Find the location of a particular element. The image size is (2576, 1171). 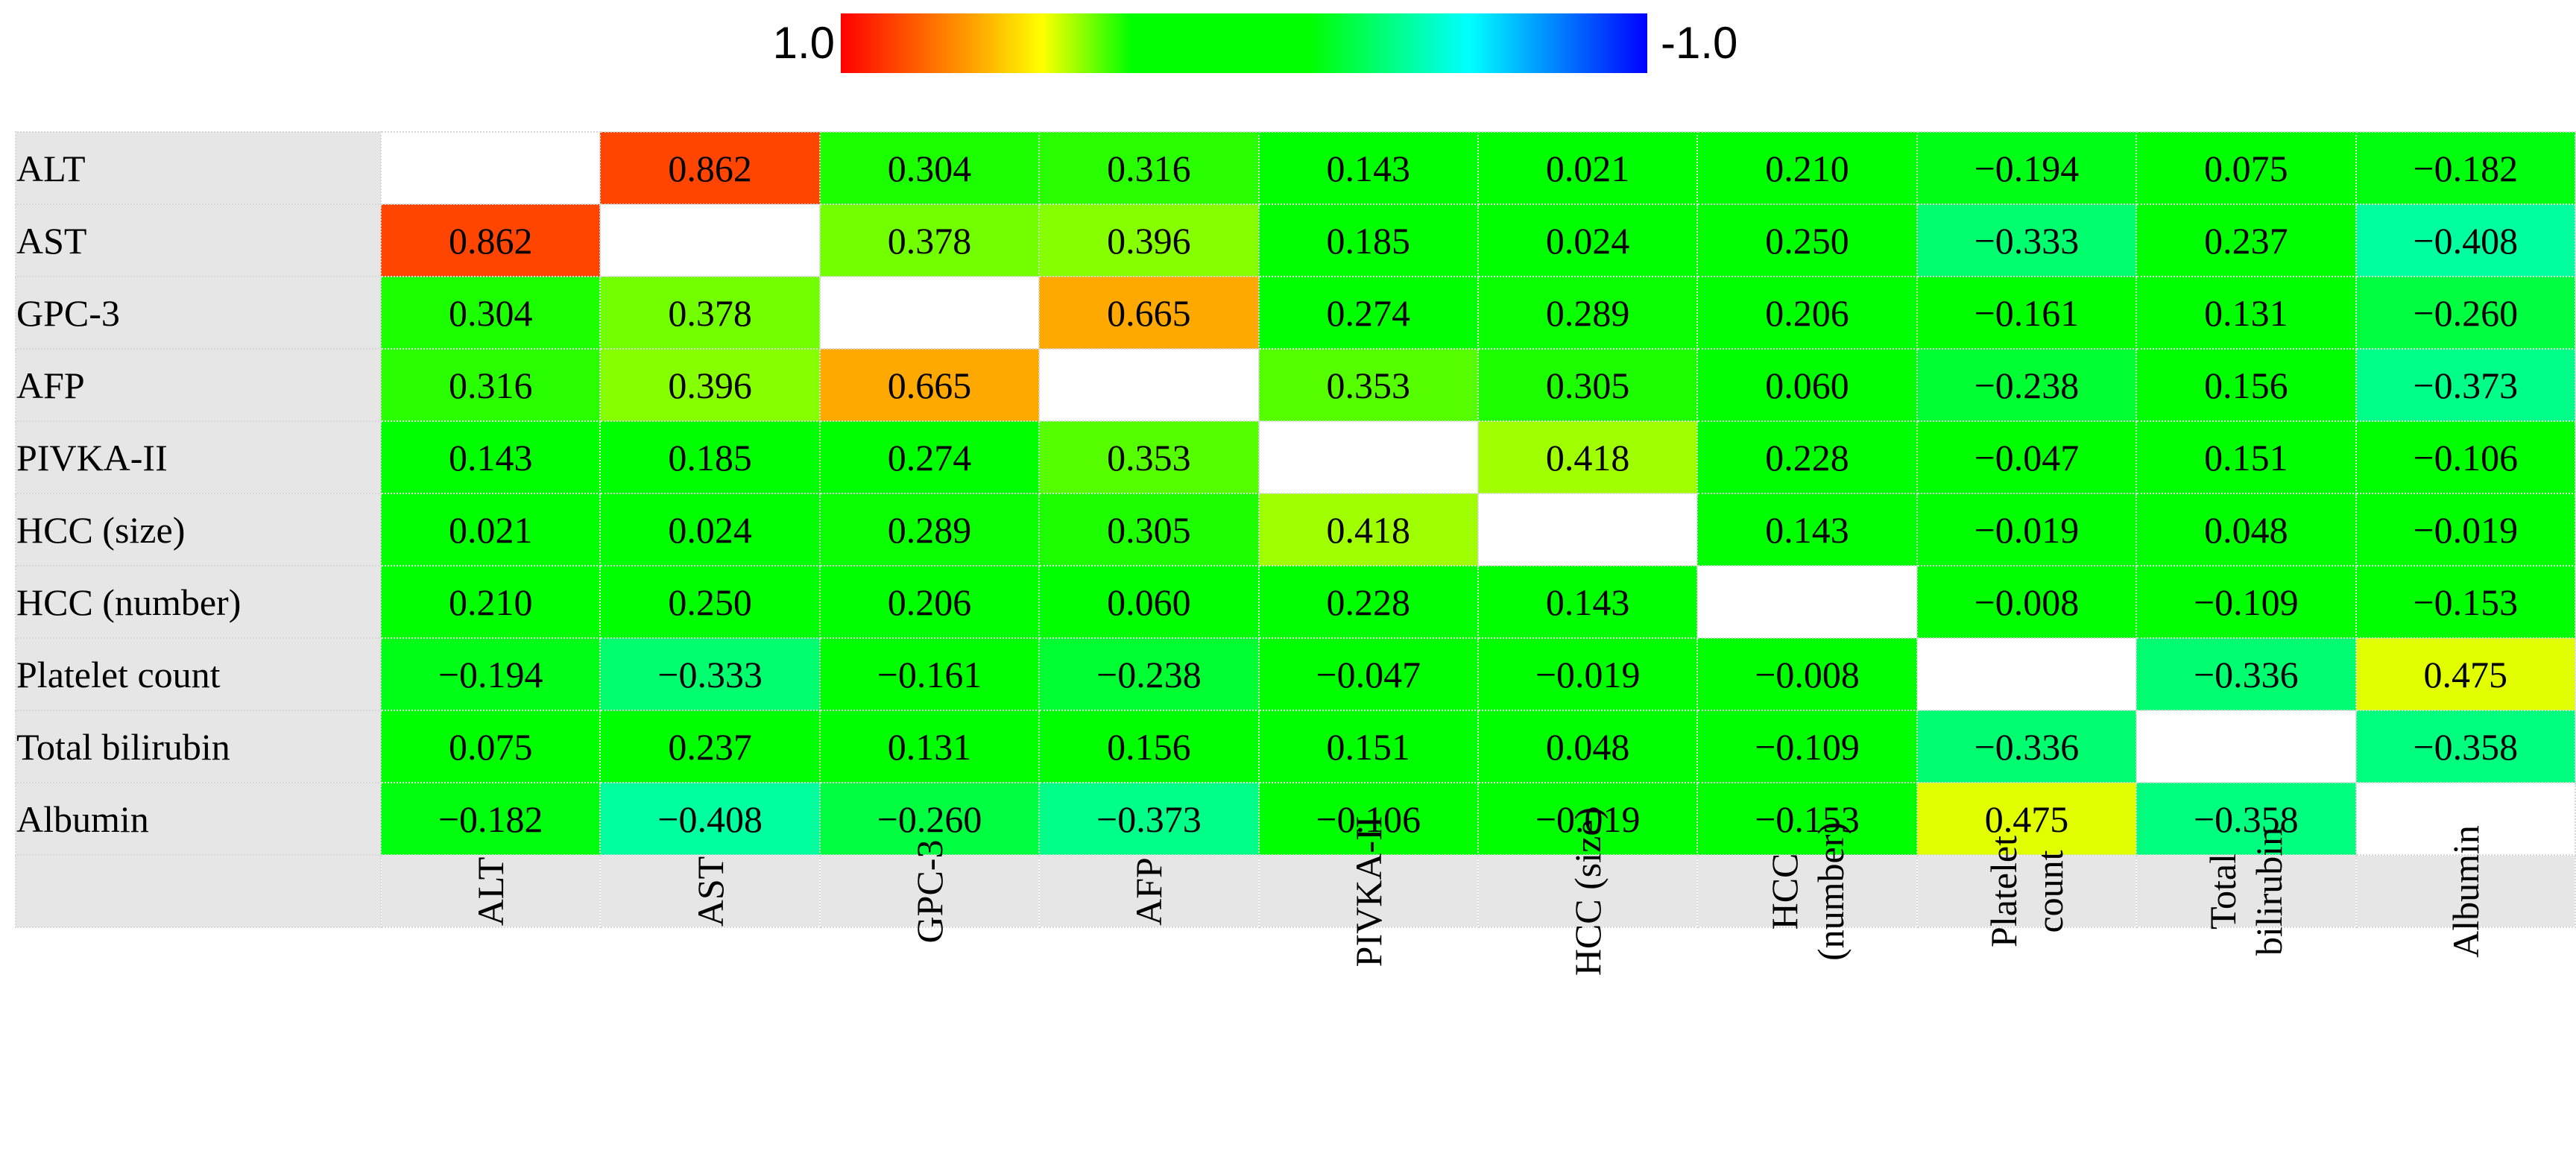

column-label: Total bilirubin is located at coordinates (2247, 891).